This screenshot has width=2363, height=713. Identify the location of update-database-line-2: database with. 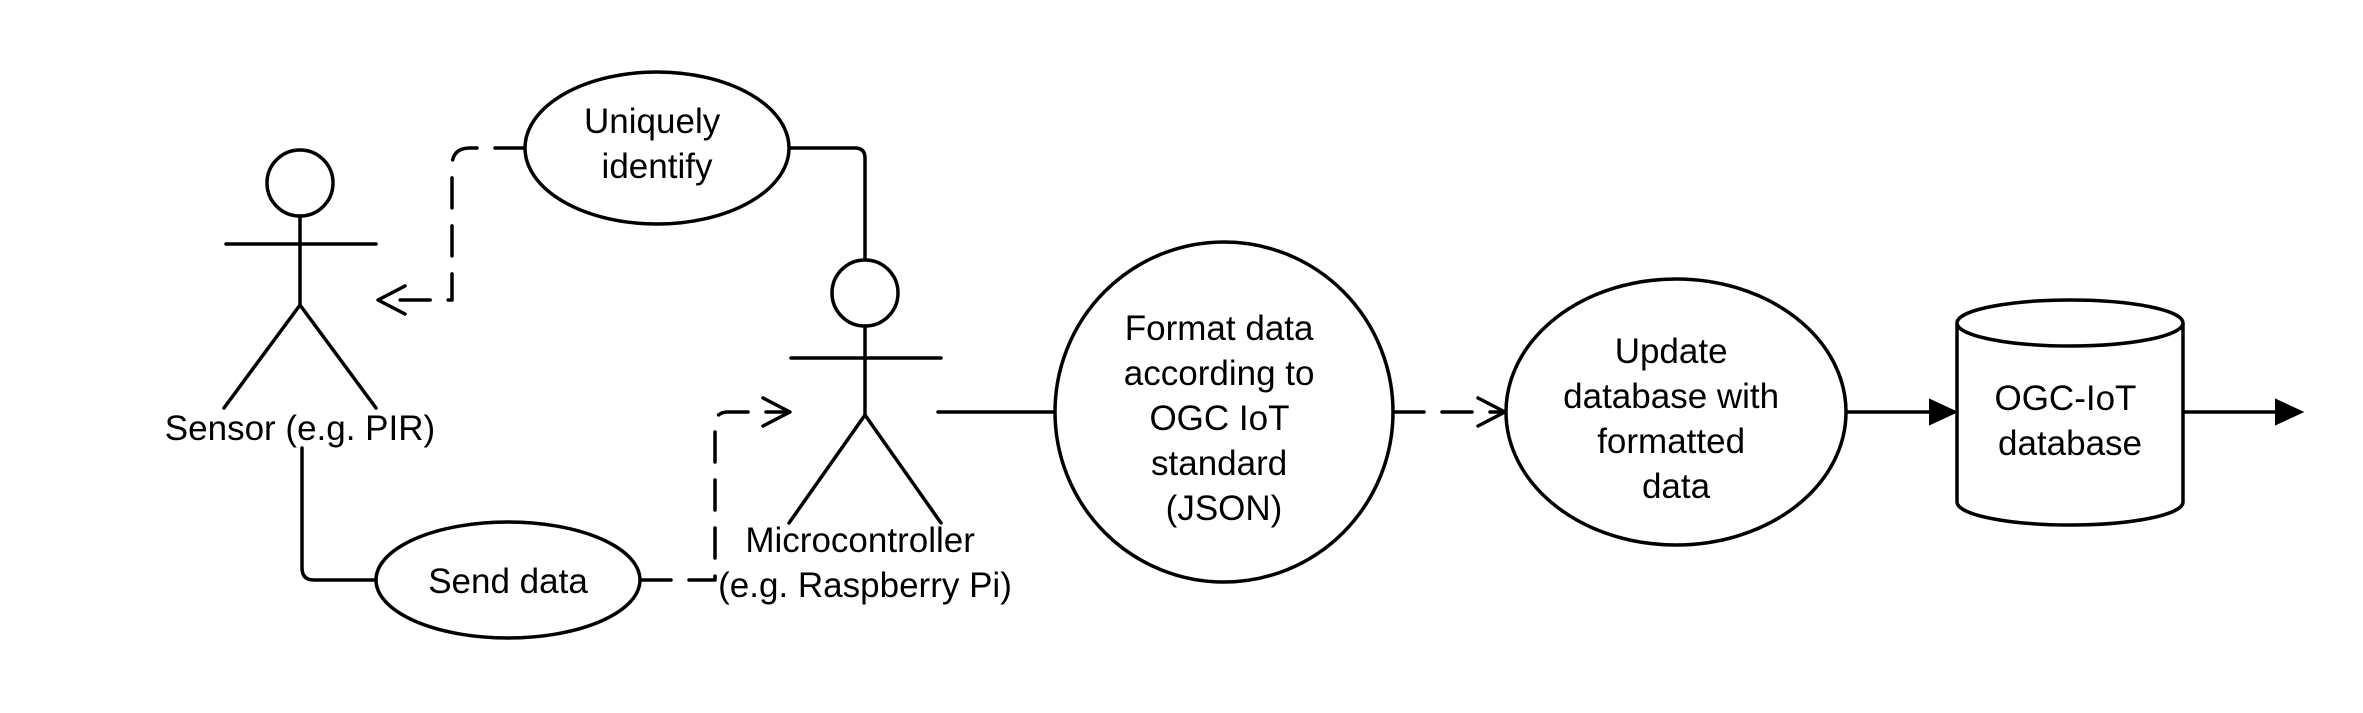
(1671, 396).